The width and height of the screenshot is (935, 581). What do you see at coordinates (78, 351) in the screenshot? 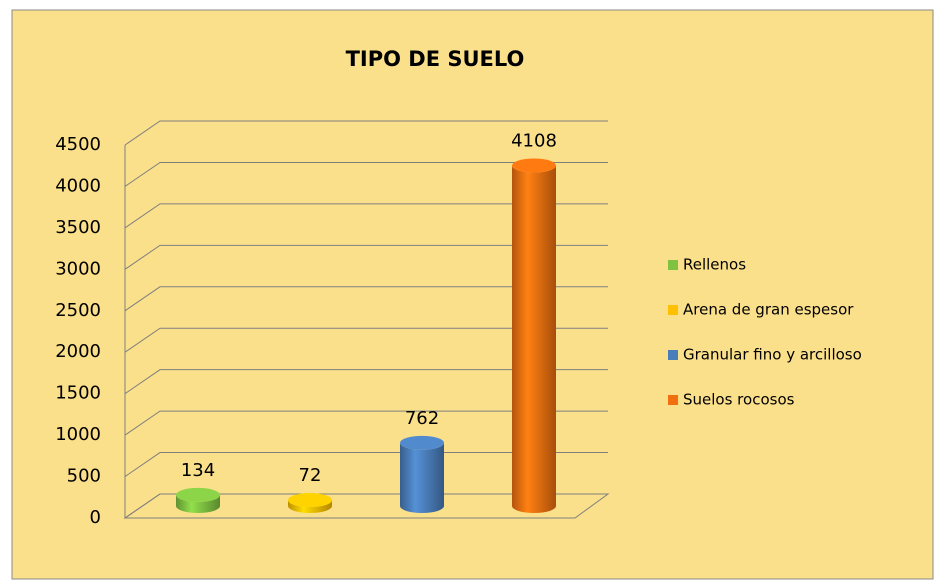
I see `y-tick-label: 2000` at bounding box center [78, 351].